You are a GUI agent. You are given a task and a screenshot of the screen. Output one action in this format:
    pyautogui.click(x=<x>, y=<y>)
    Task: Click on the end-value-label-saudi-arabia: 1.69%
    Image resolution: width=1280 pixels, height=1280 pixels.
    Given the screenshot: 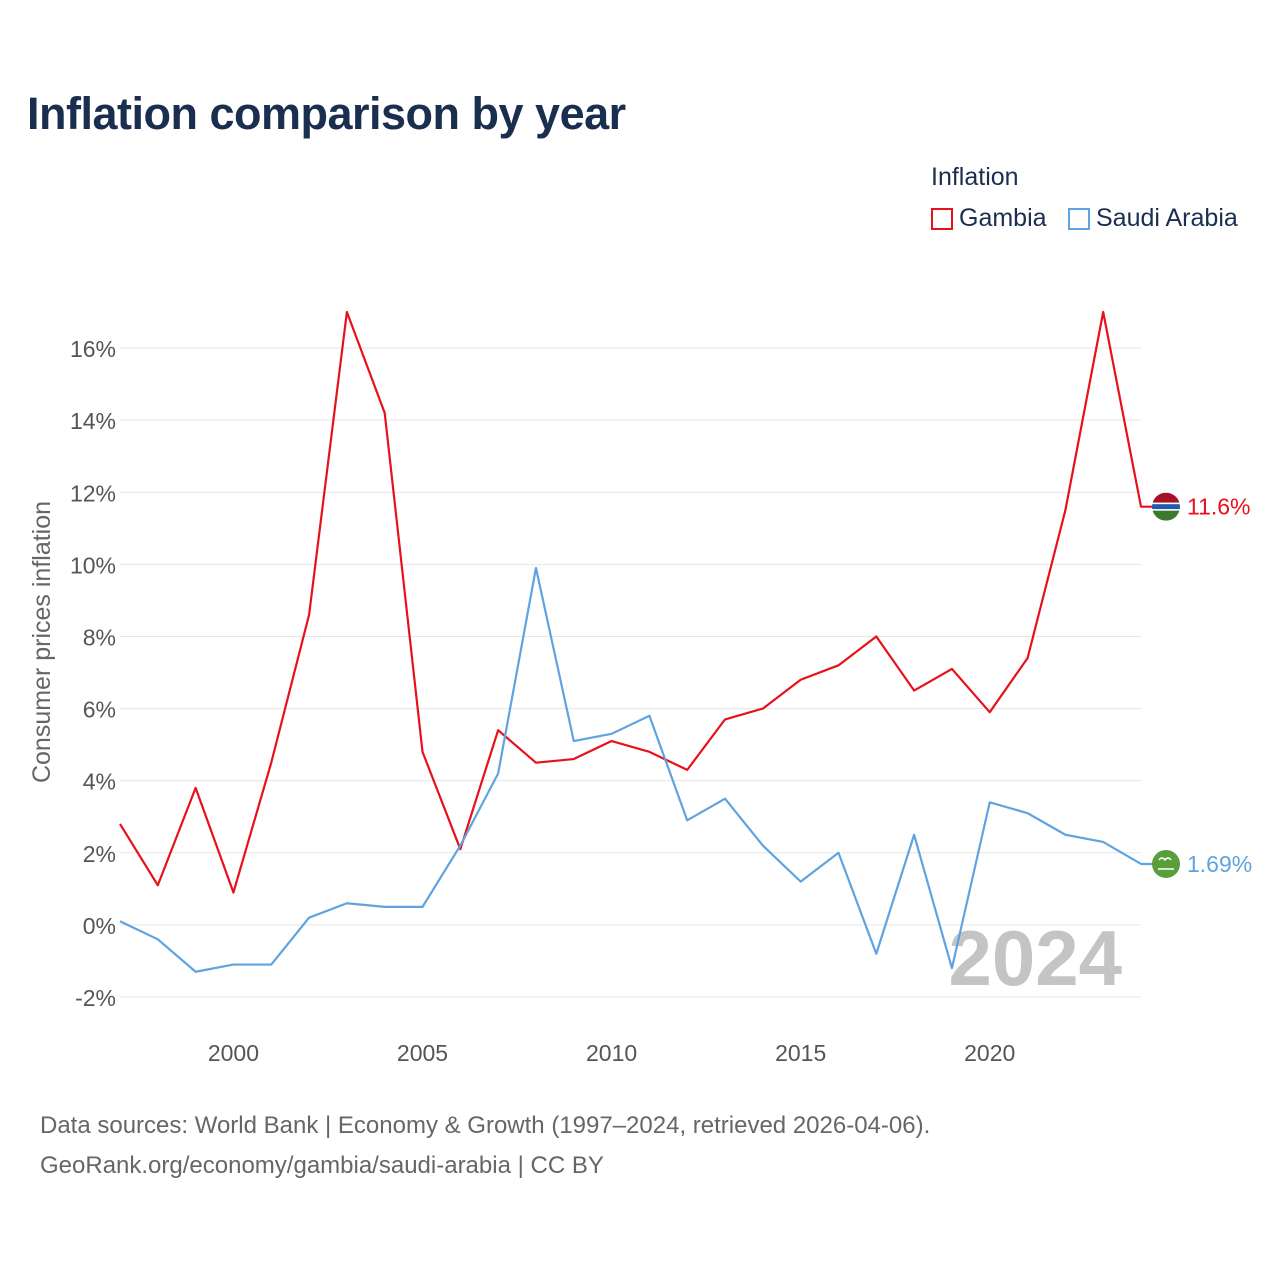 What is the action you would take?
    pyautogui.click(x=1219, y=864)
    